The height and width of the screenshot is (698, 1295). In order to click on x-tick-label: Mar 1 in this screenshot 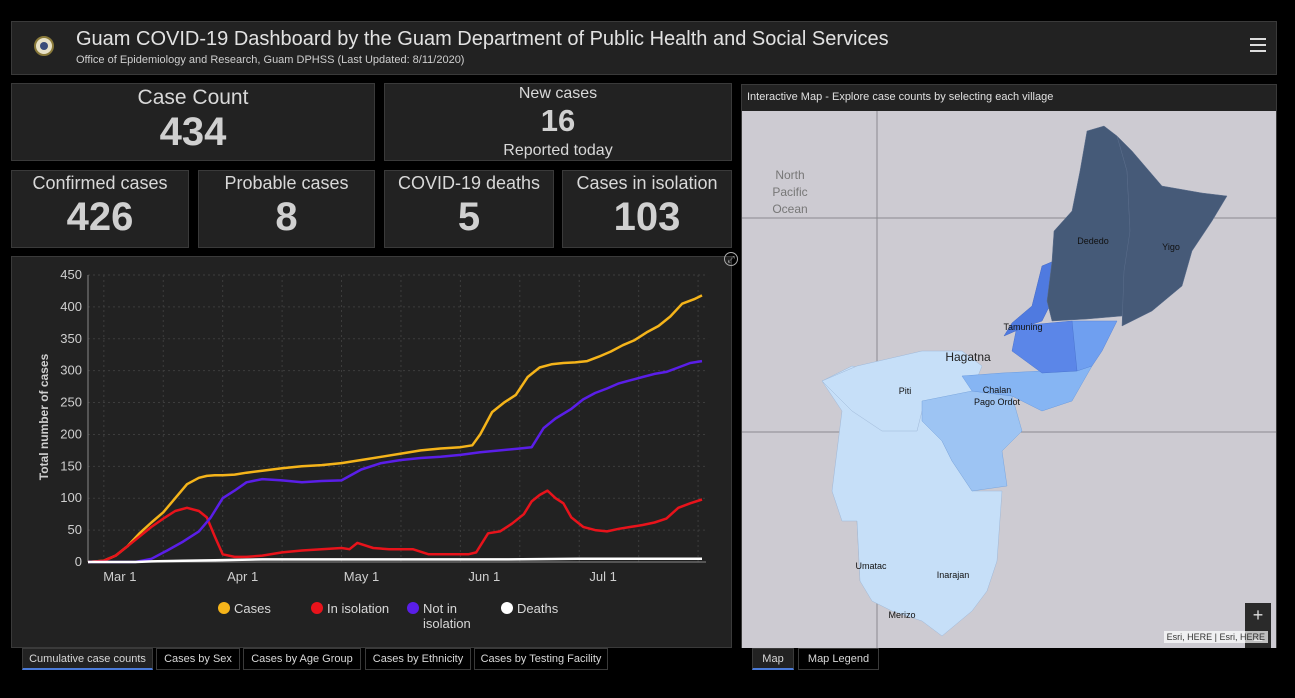, I will do `click(119, 576)`.